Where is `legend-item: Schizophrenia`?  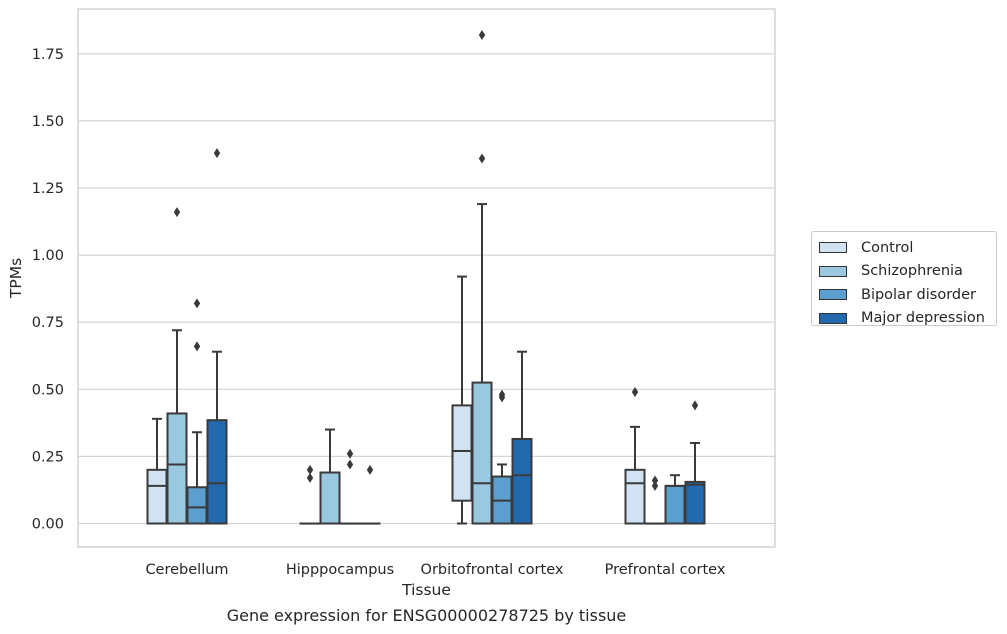 legend-item: Schizophrenia is located at coordinates (907, 272).